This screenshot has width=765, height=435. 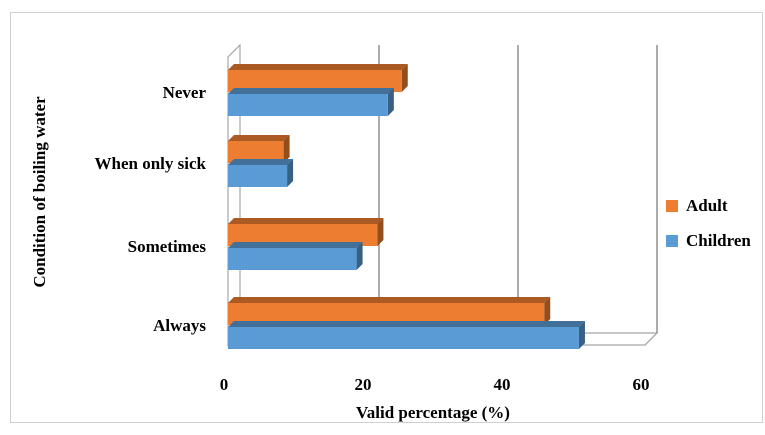 What do you see at coordinates (185, 92) in the screenshot?
I see `category-label: Never` at bounding box center [185, 92].